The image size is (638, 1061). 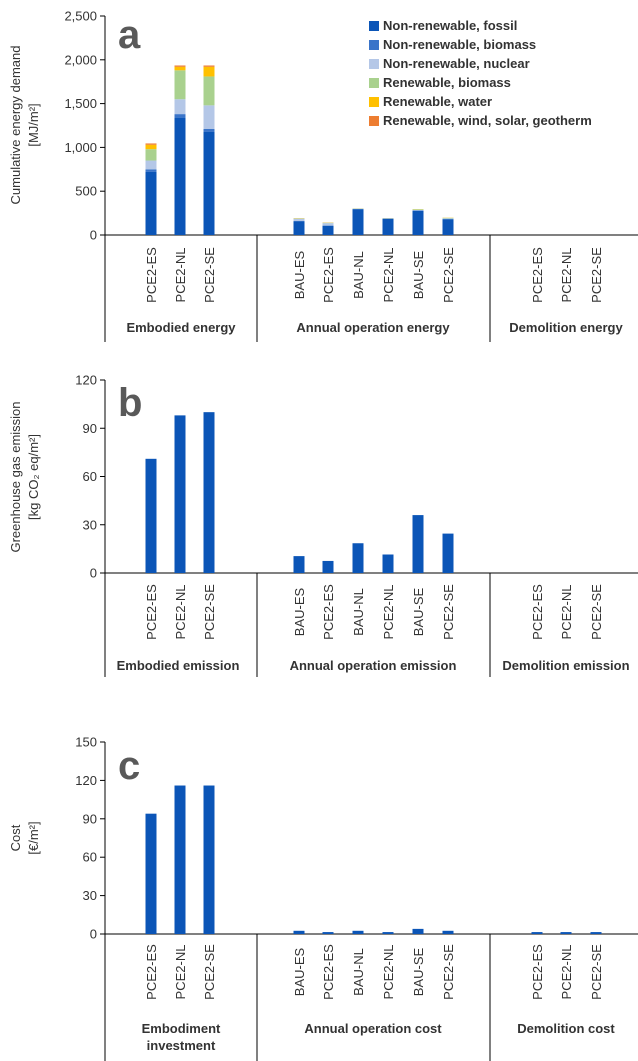 What do you see at coordinates (130, 403) in the screenshot?
I see `panel-label: b` at bounding box center [130, 403].